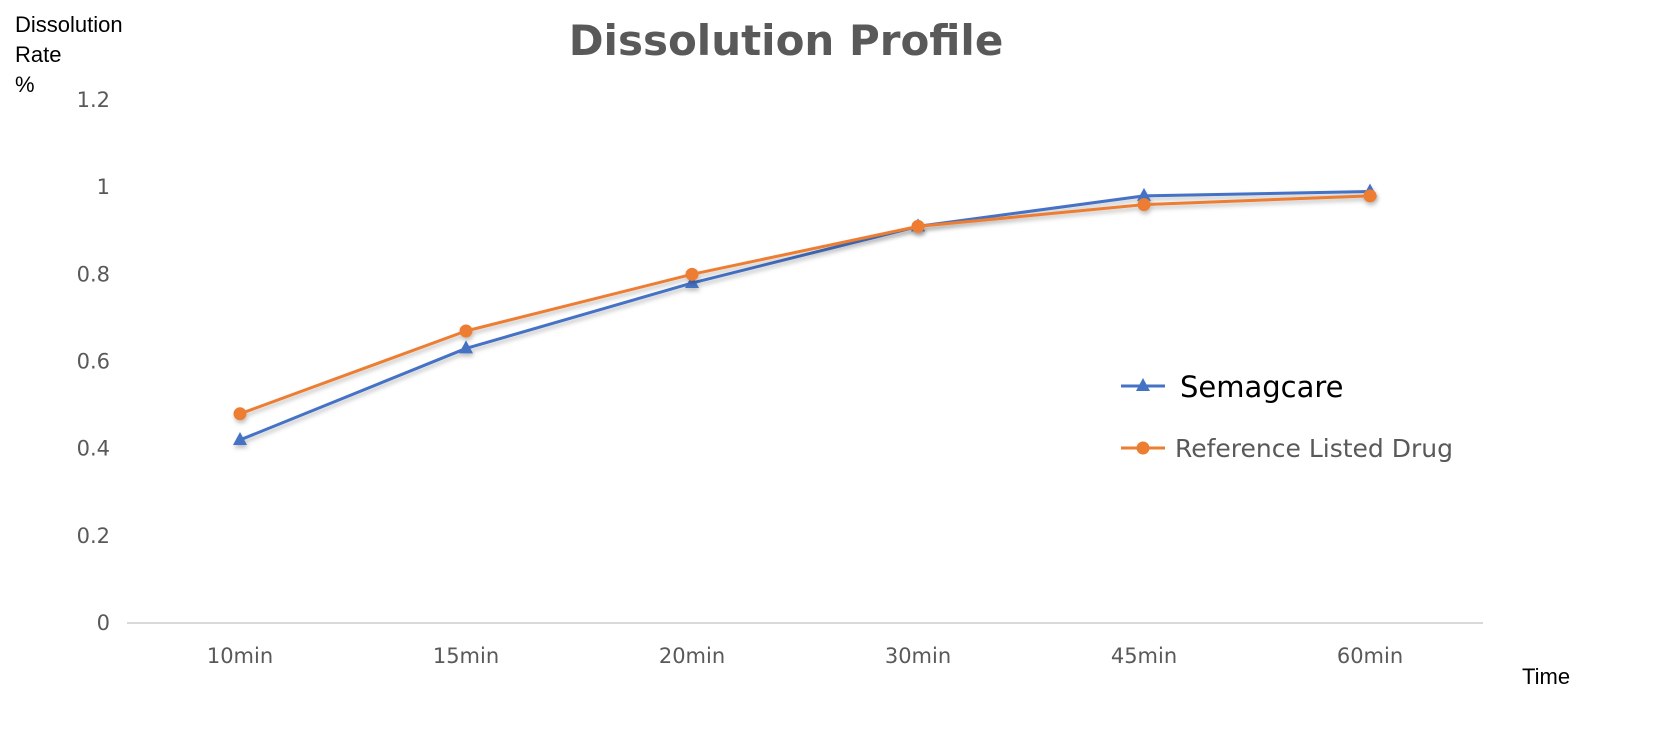 This screenshot has width=1679, height=753. What do you see at coordinates (1370, 656) in the screenshot?
I see `x-tick-label: 60min` at bounding box center [1370, 656].